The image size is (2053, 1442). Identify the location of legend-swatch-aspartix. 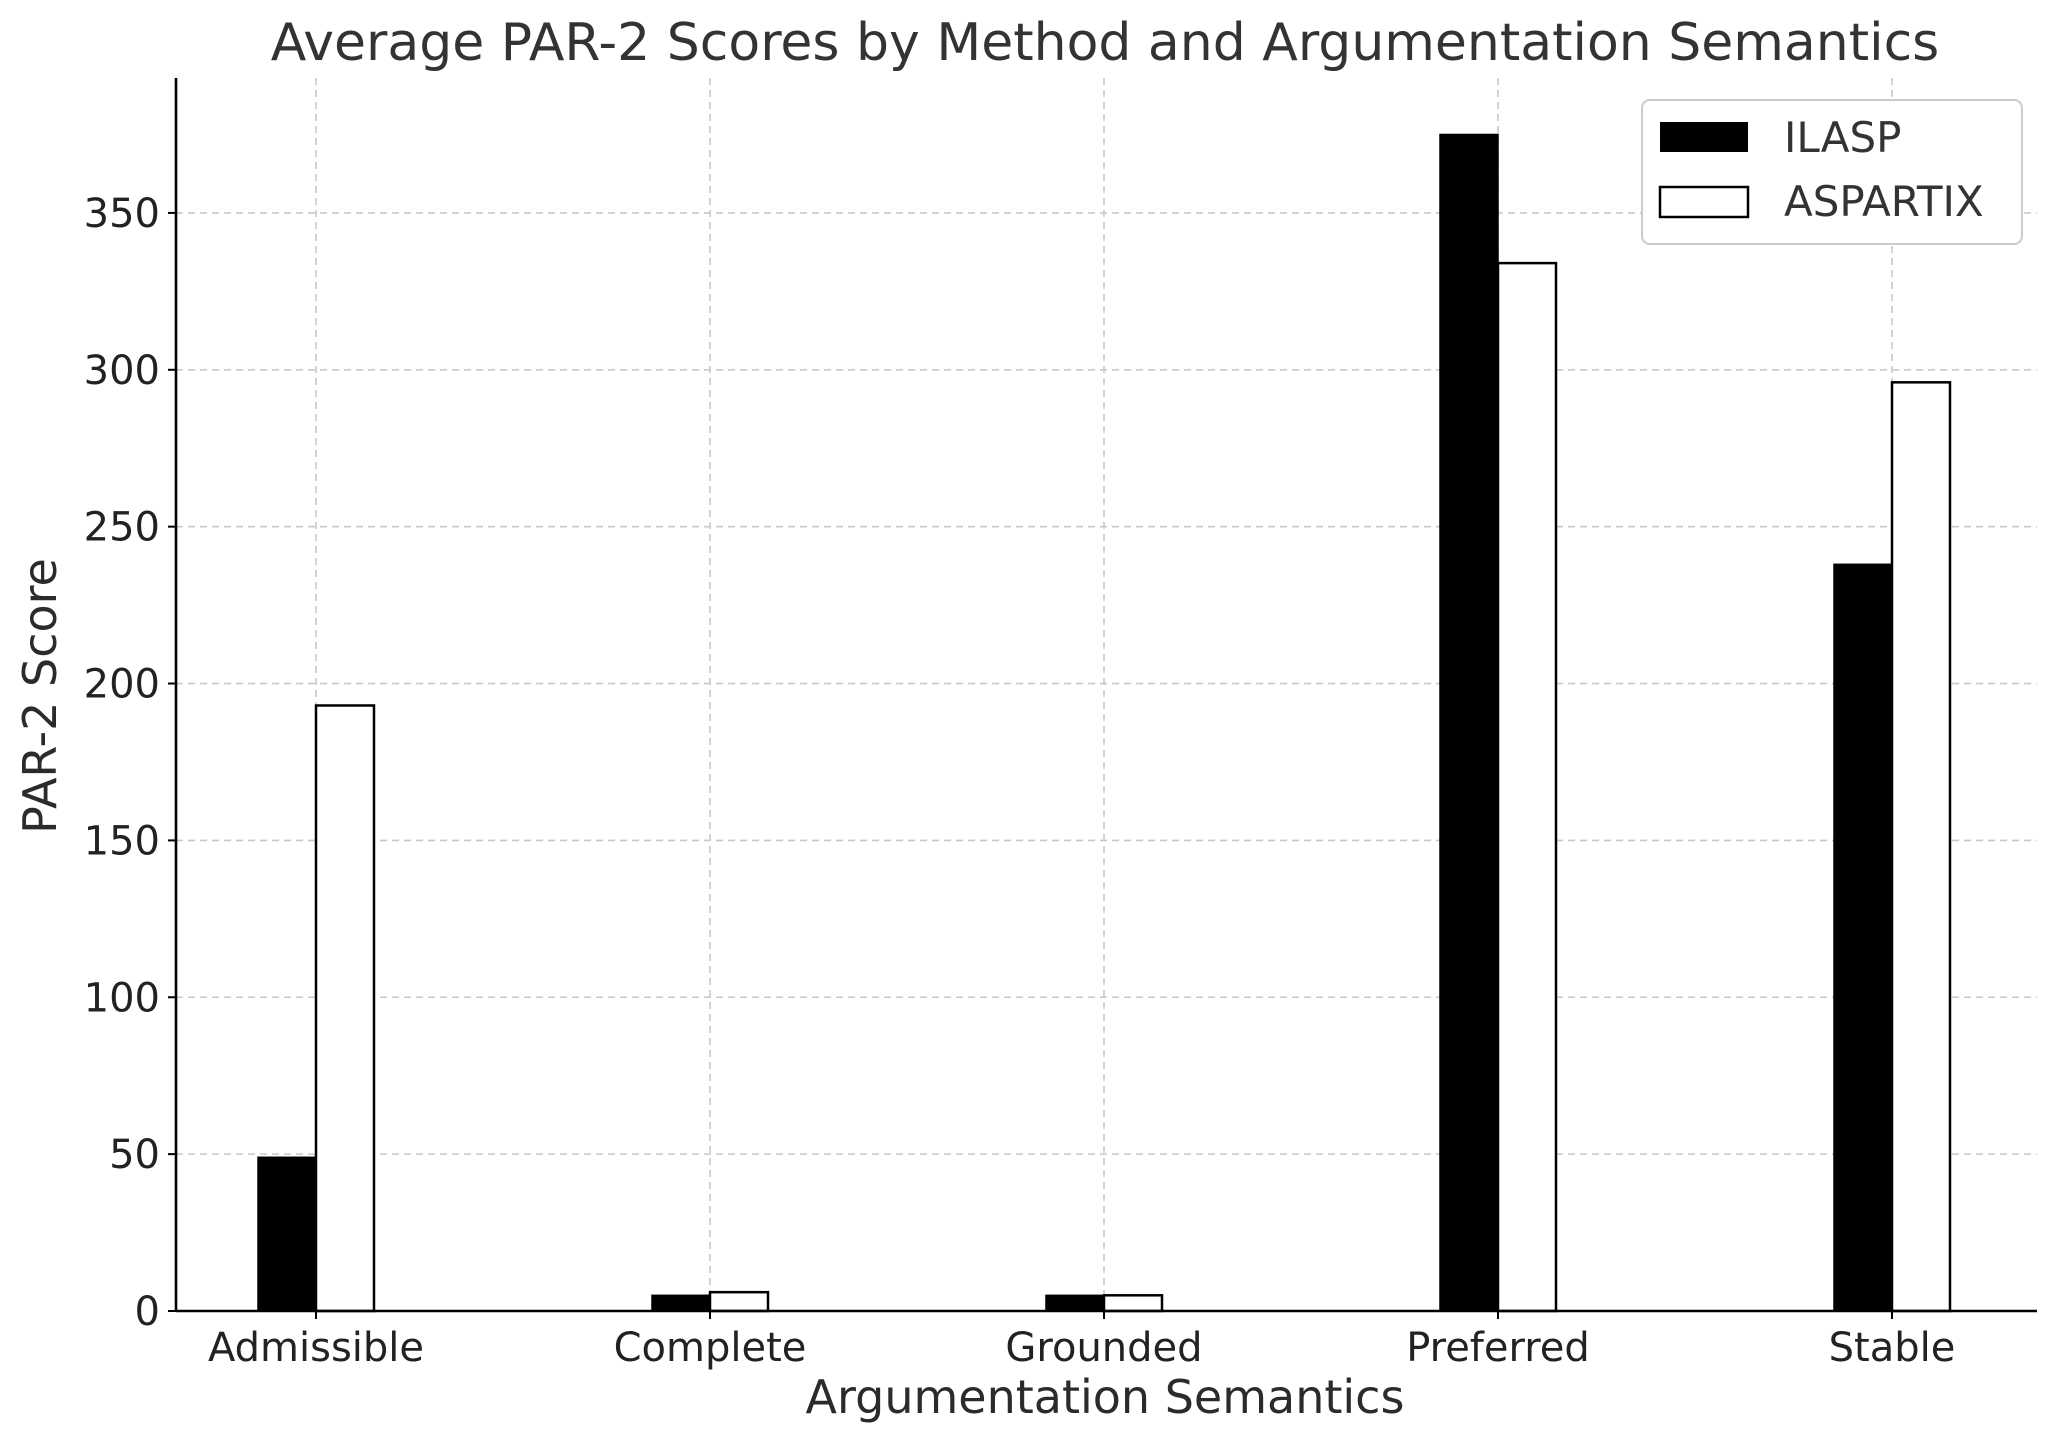
(1704, 202).